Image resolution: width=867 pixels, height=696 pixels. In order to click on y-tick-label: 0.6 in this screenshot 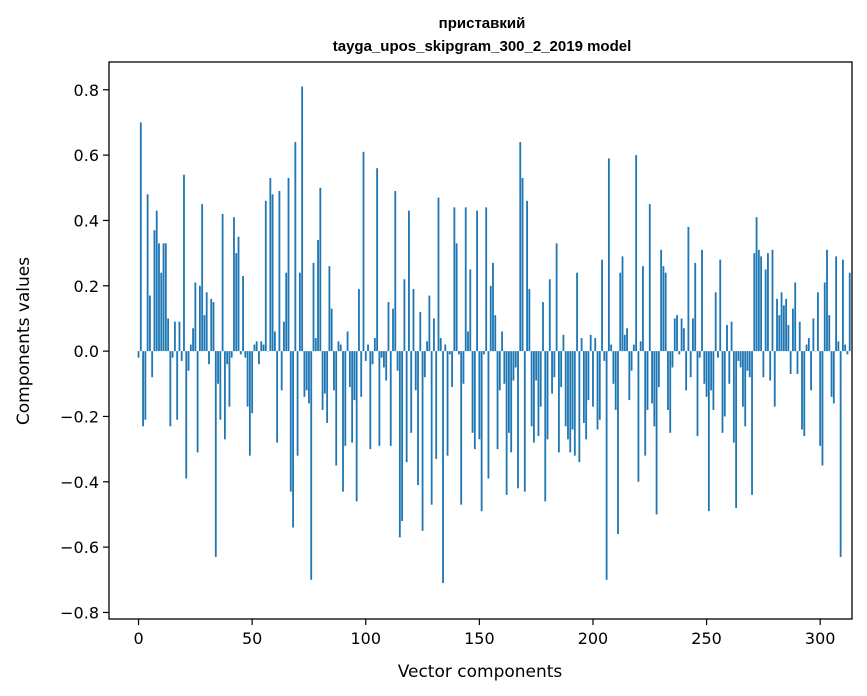, I will do `click(86, 155)`.